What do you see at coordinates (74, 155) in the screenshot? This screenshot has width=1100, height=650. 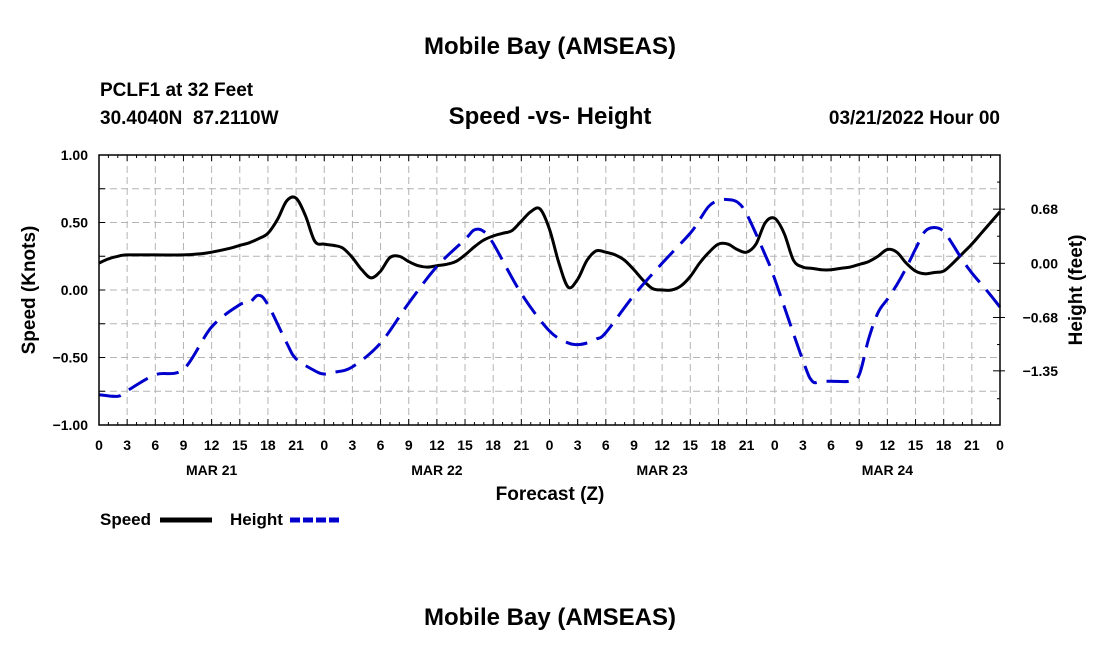 I see `left-y-tick-label: 1.00` at bounding box center [74, 155].